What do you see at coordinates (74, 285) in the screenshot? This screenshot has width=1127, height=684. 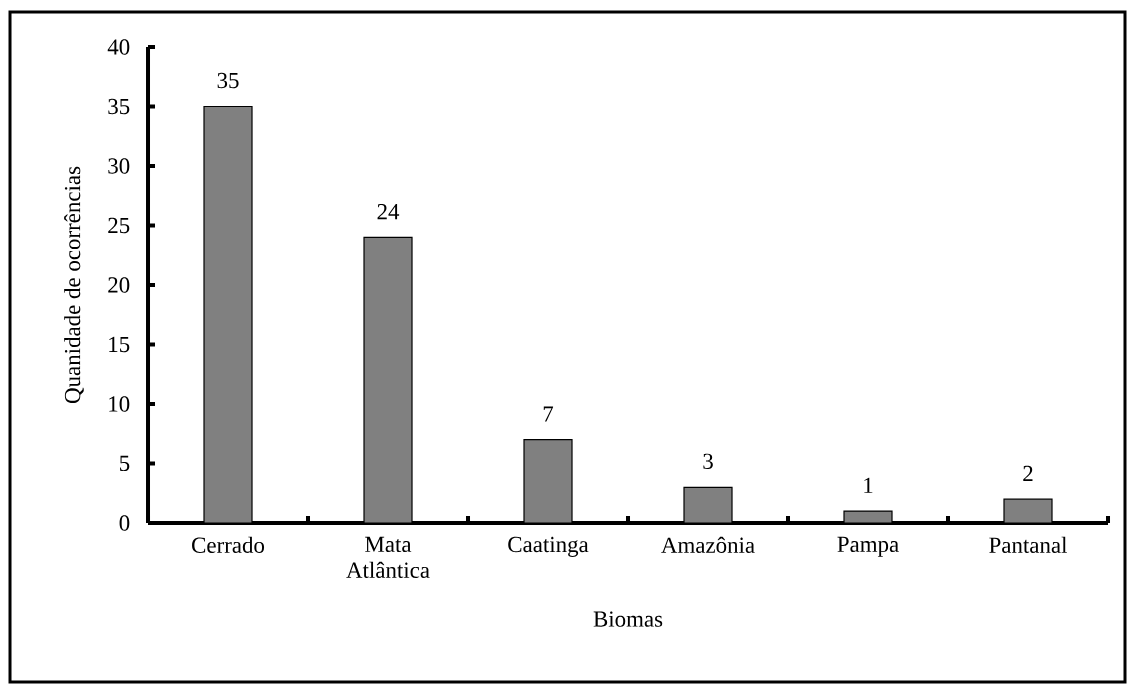 I see `y-axis-title: Quanidade de ocorrências` at bounding box center [74, 285].